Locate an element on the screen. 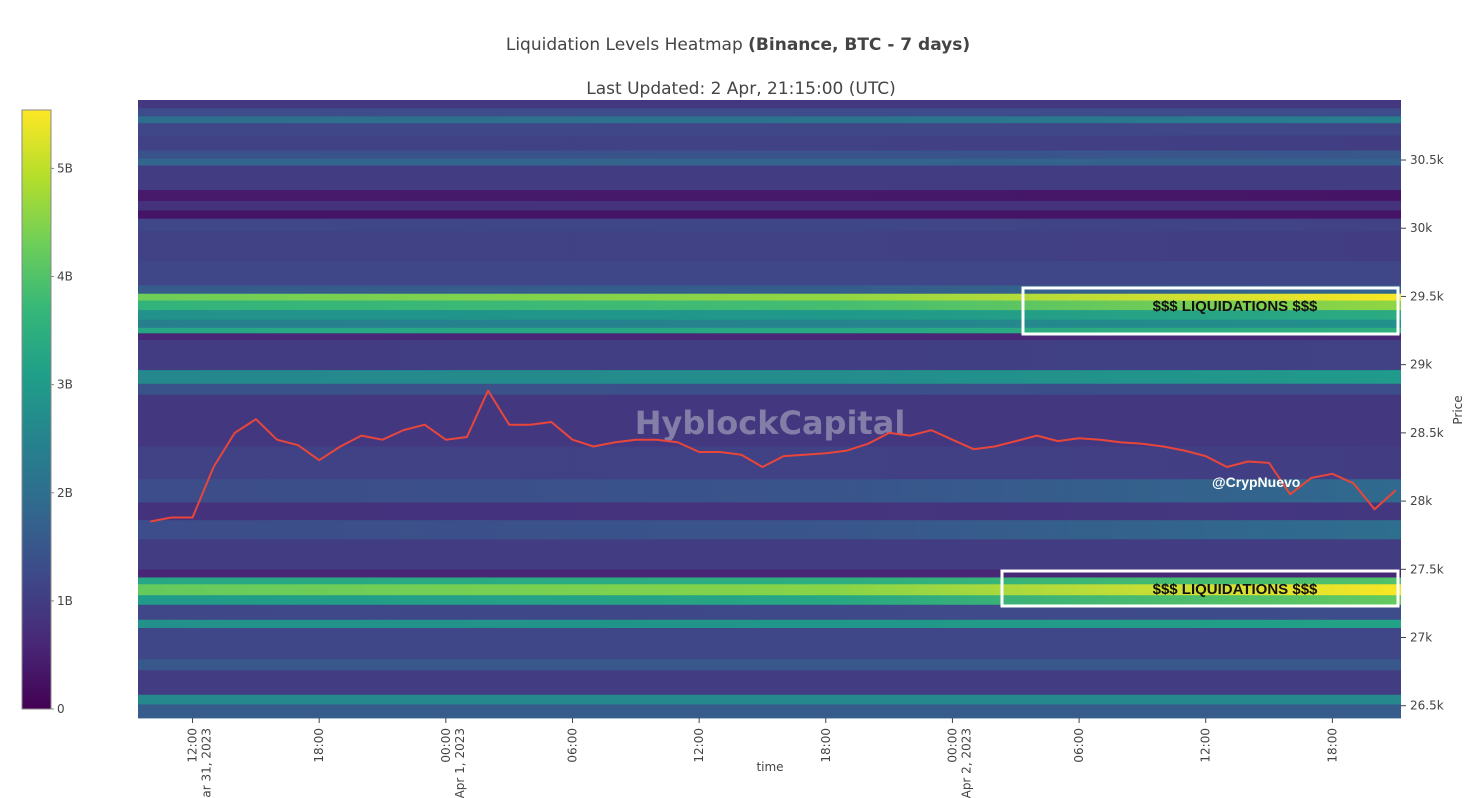  watermark: HyblockCapital is located at coordinates (770, 423).